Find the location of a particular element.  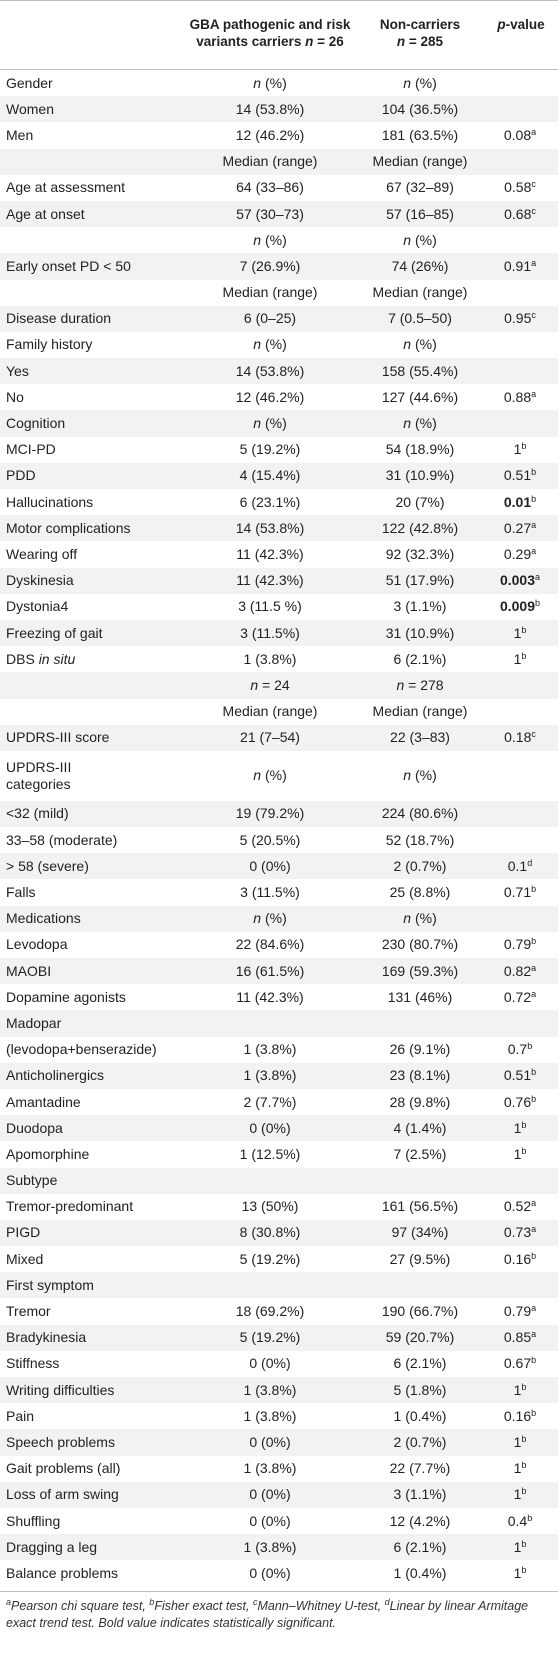

row-label-text: > 58 (severe) is located at coordinates (47, 865).